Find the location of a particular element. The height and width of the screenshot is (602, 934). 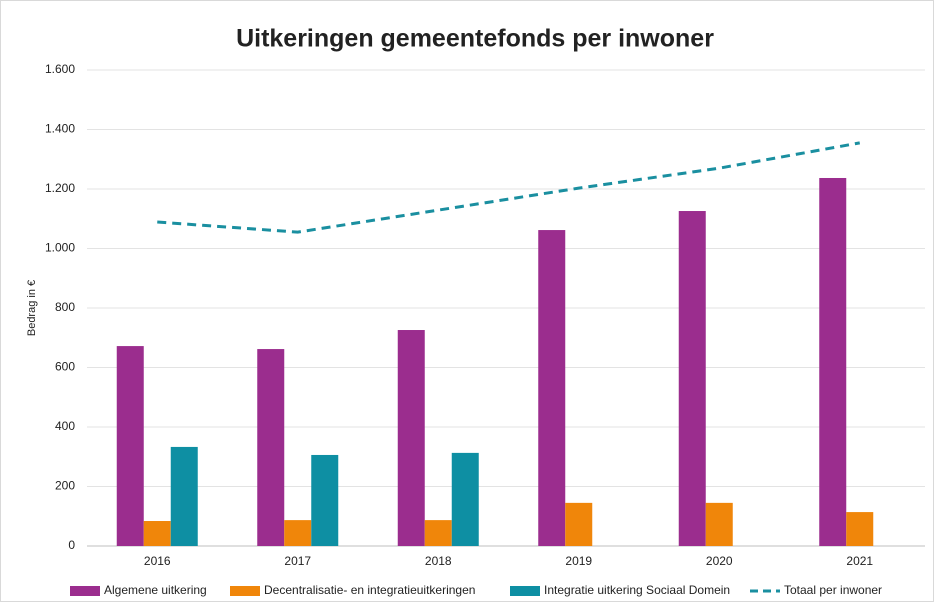

y-tick-label: 200 is located at coordinates (65, 486).